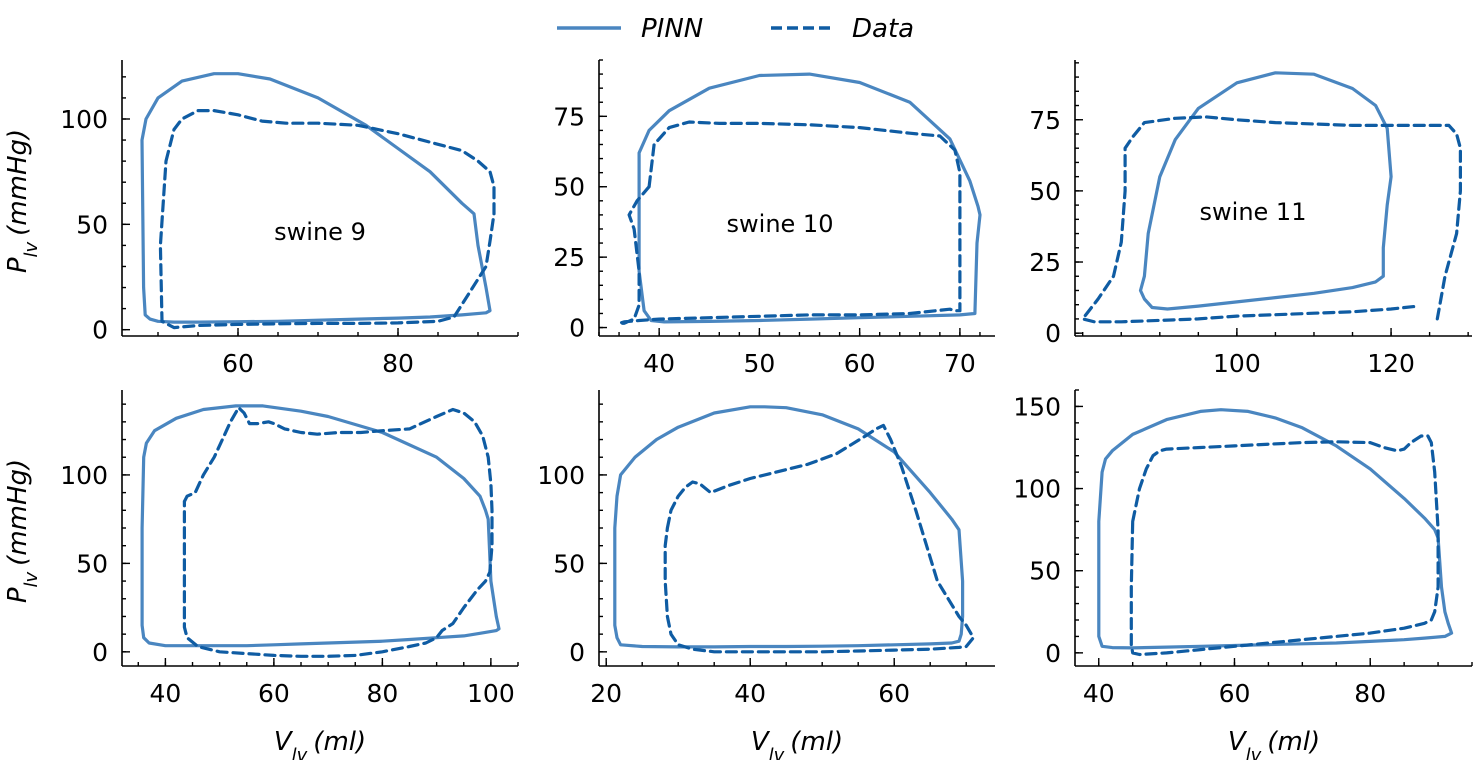  I want to click on legend-pinn-label: PINN, so click(672, 29).